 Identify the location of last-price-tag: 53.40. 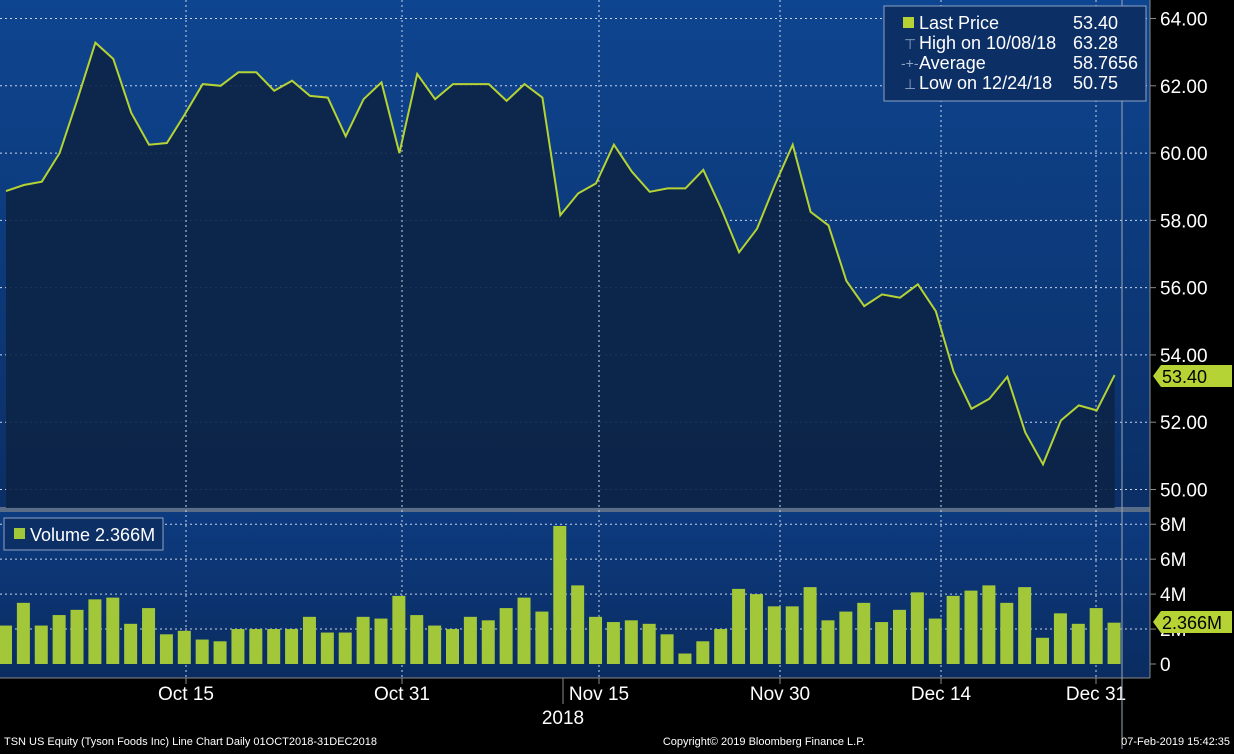
(1192, 376).